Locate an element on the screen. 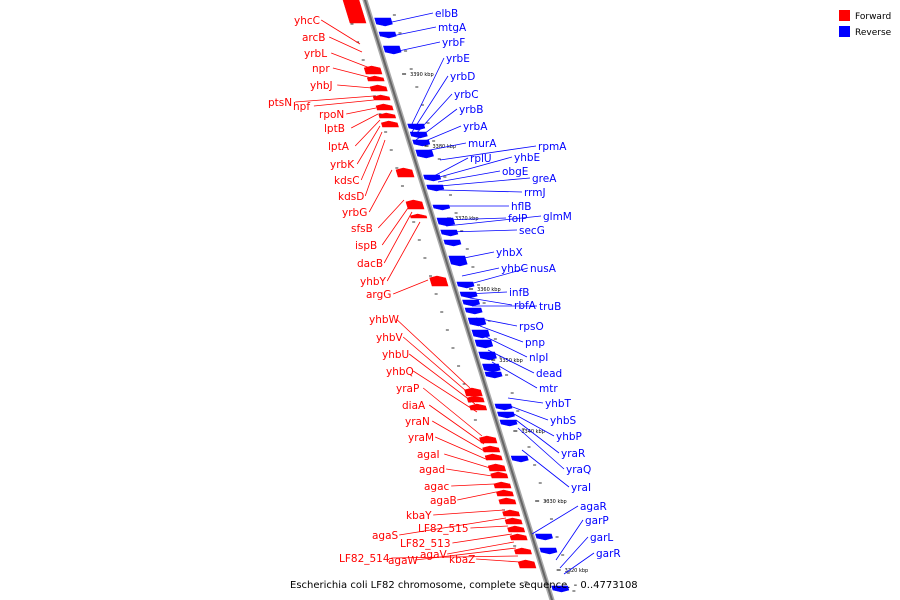 Image resolution: width=900 pixels, height=600 pixels. forward-gene-label: lptA is located at coordinates (339, 147).